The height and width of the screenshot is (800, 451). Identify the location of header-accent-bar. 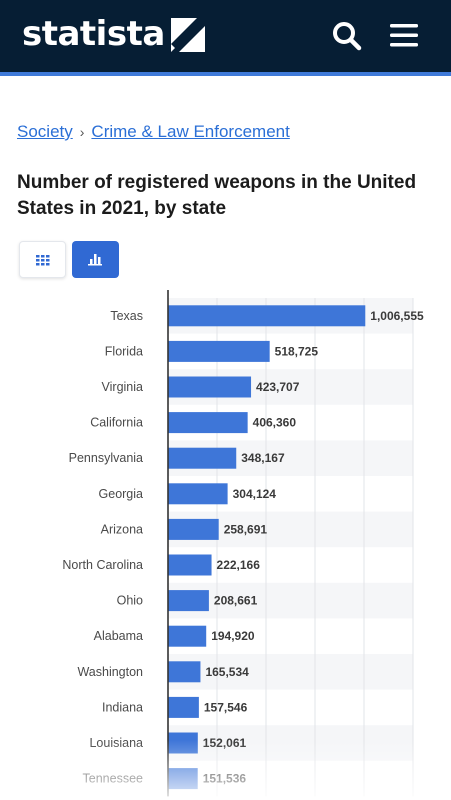
(225, 74).